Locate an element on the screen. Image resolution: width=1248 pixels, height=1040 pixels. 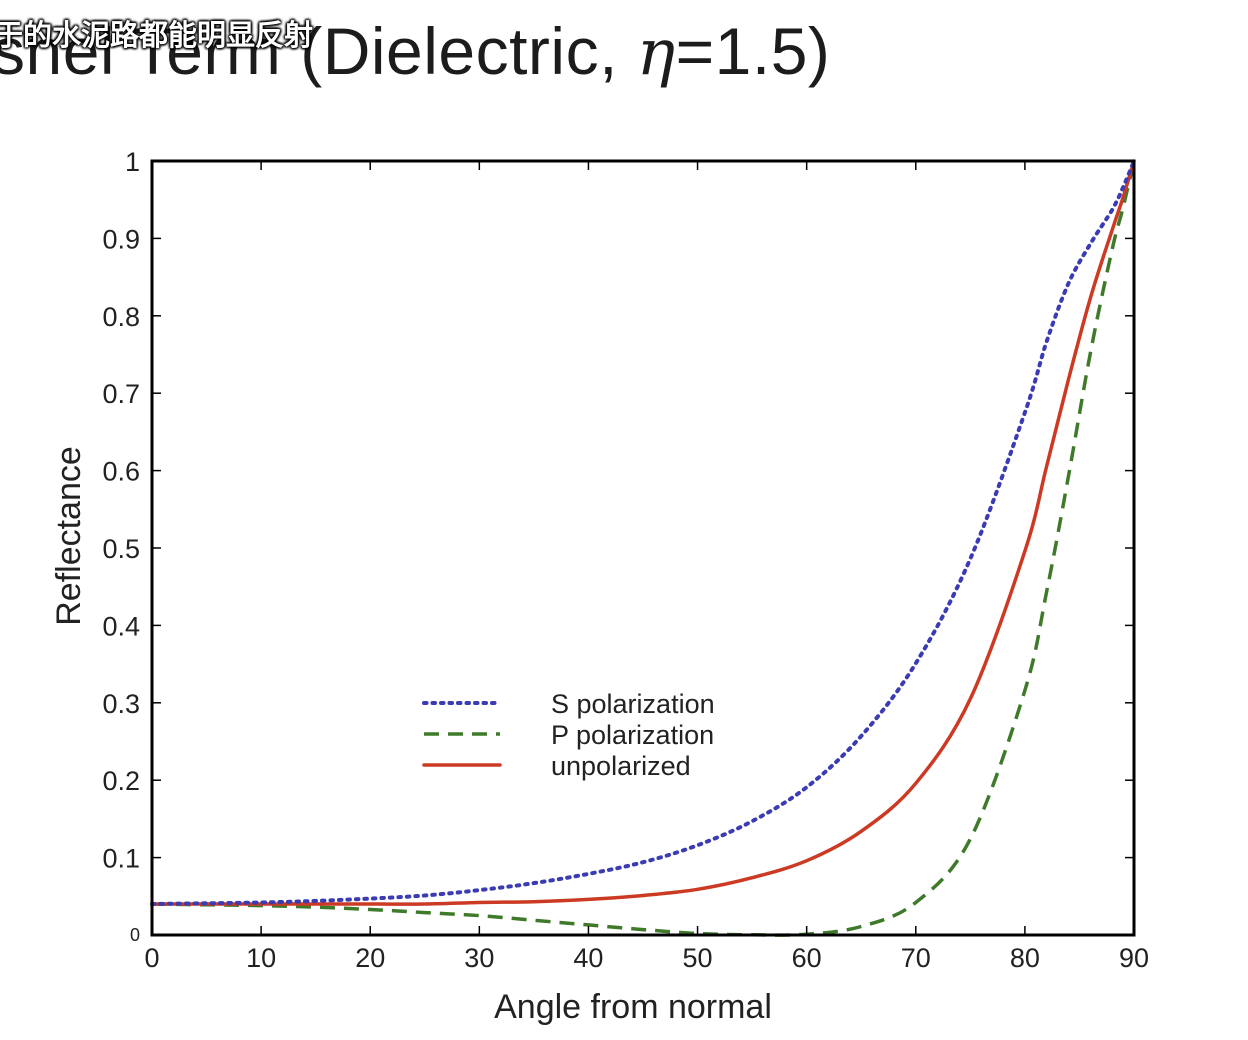
video-subtitle-overlay: 于的水泥路都能明显反射 is located at coordinates (157, 35).